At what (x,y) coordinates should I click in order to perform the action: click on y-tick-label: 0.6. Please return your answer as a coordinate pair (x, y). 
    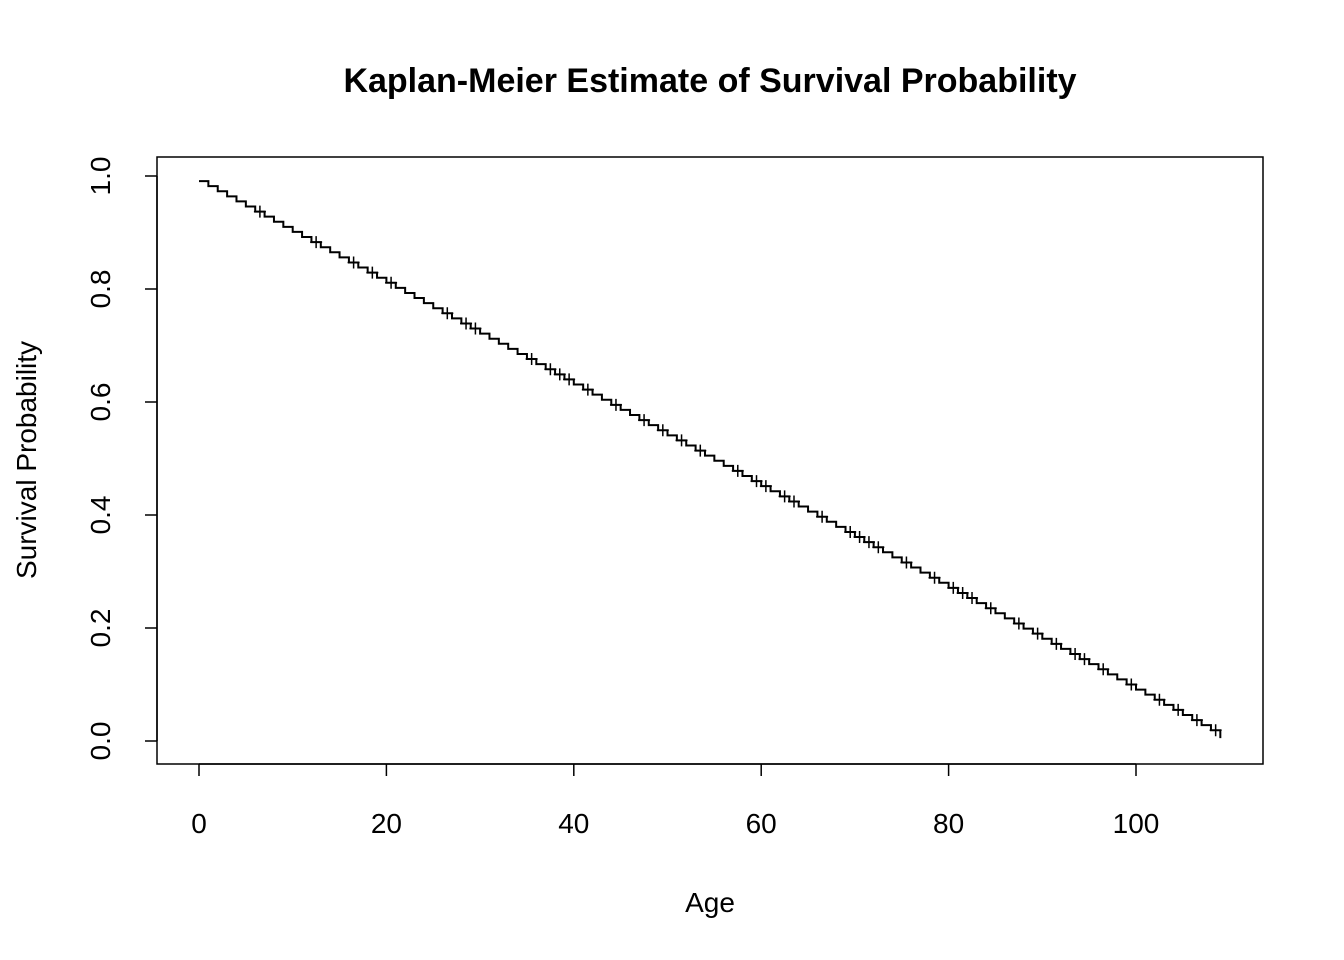
    Looking at the image, I should click on (100, 402).